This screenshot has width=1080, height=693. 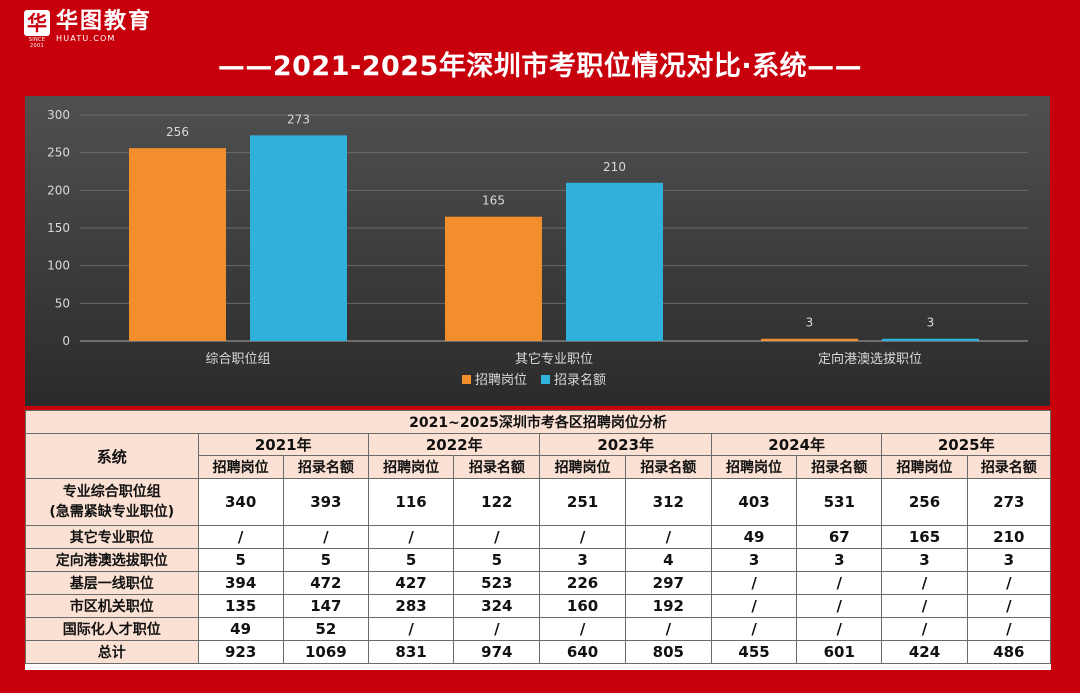 What do you see at coordinates (870, 359) in the screenshot?
I see `x-tick-label: 定向港澳选拔职位` at bounding box center [870, 359].